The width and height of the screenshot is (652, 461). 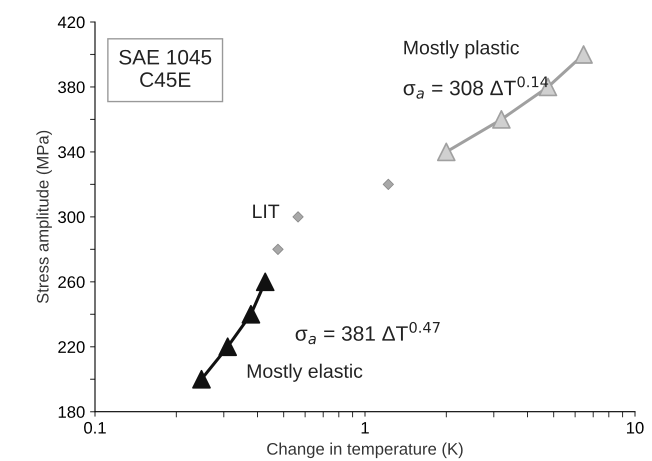 I want to click on y-tick-label: 180, so click(x=71, y=412).